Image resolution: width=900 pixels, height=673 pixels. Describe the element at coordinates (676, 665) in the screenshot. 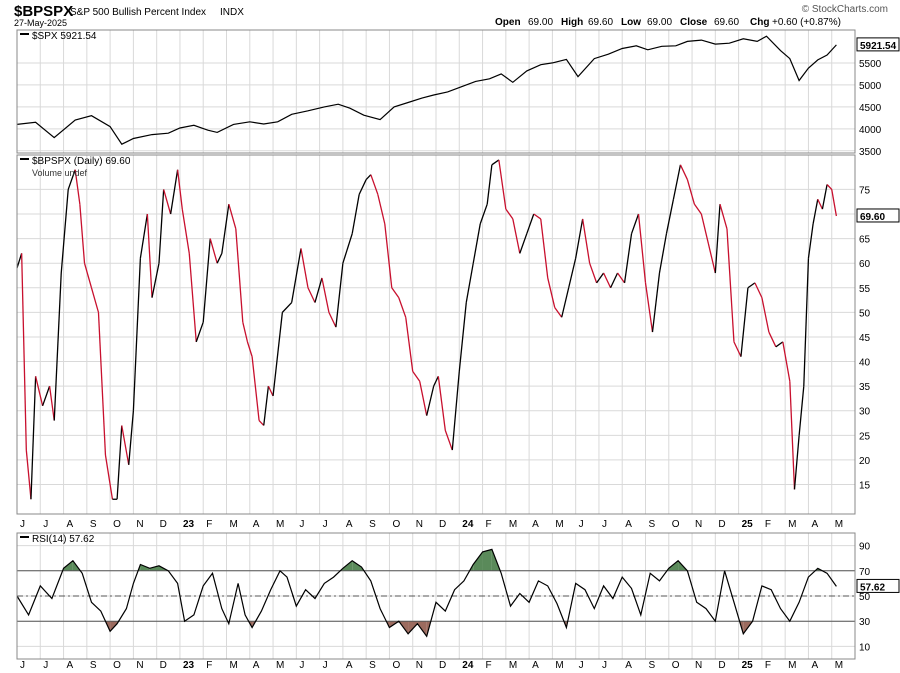

I see `x-tick-label-rsi-28: O` at that location.